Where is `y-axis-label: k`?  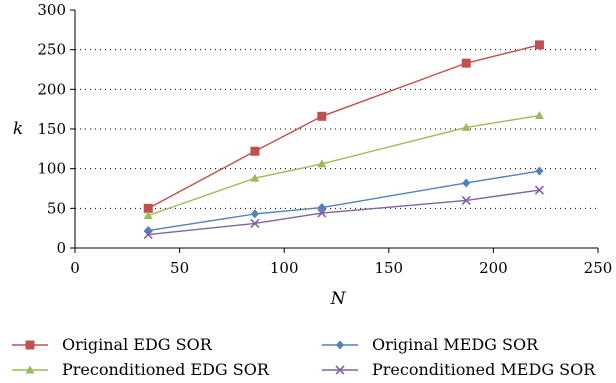 y-axis-label: k is located at coordinates (18, 129).